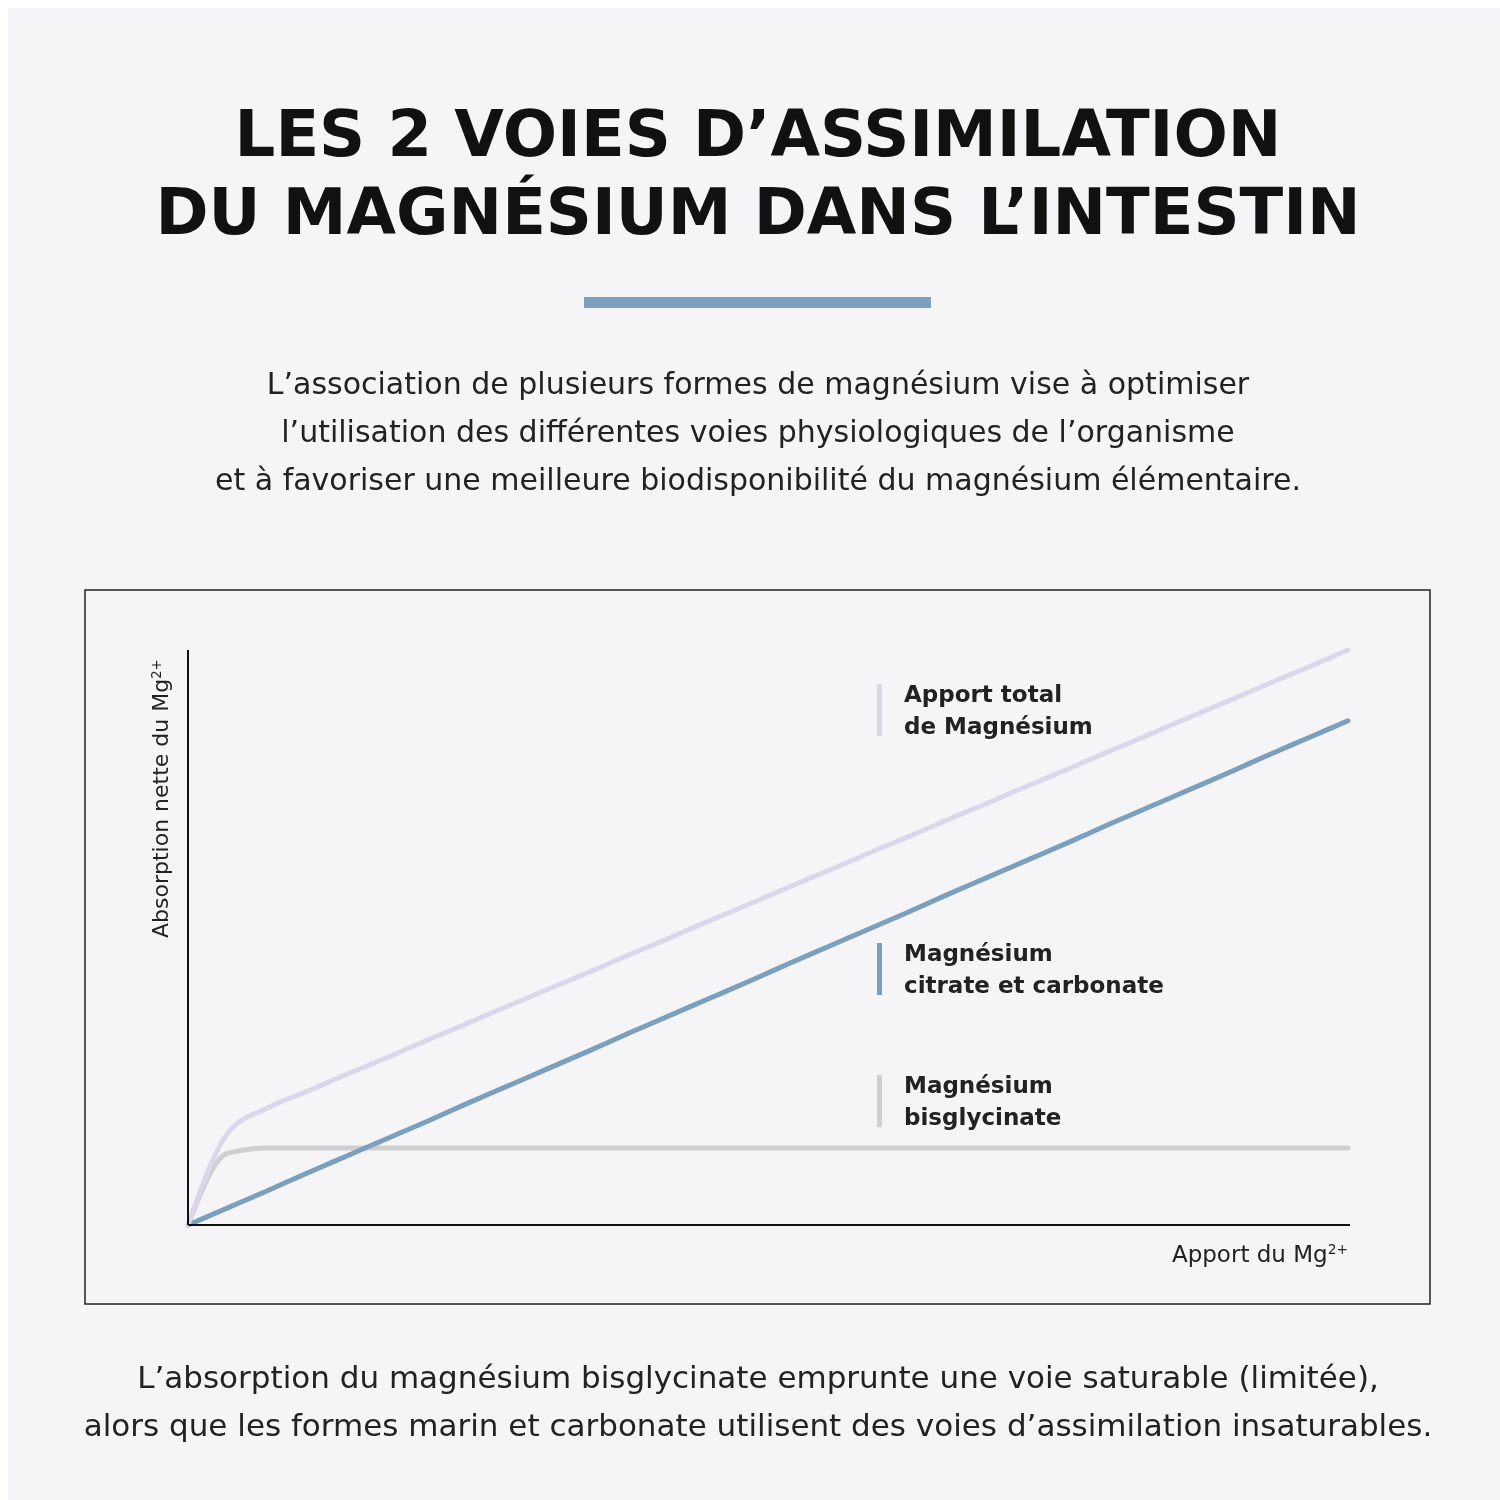  Describe the element at coordinates (998, 710) in the screenshot. I see `legend-label: Apport total de Magnésium` at that location.